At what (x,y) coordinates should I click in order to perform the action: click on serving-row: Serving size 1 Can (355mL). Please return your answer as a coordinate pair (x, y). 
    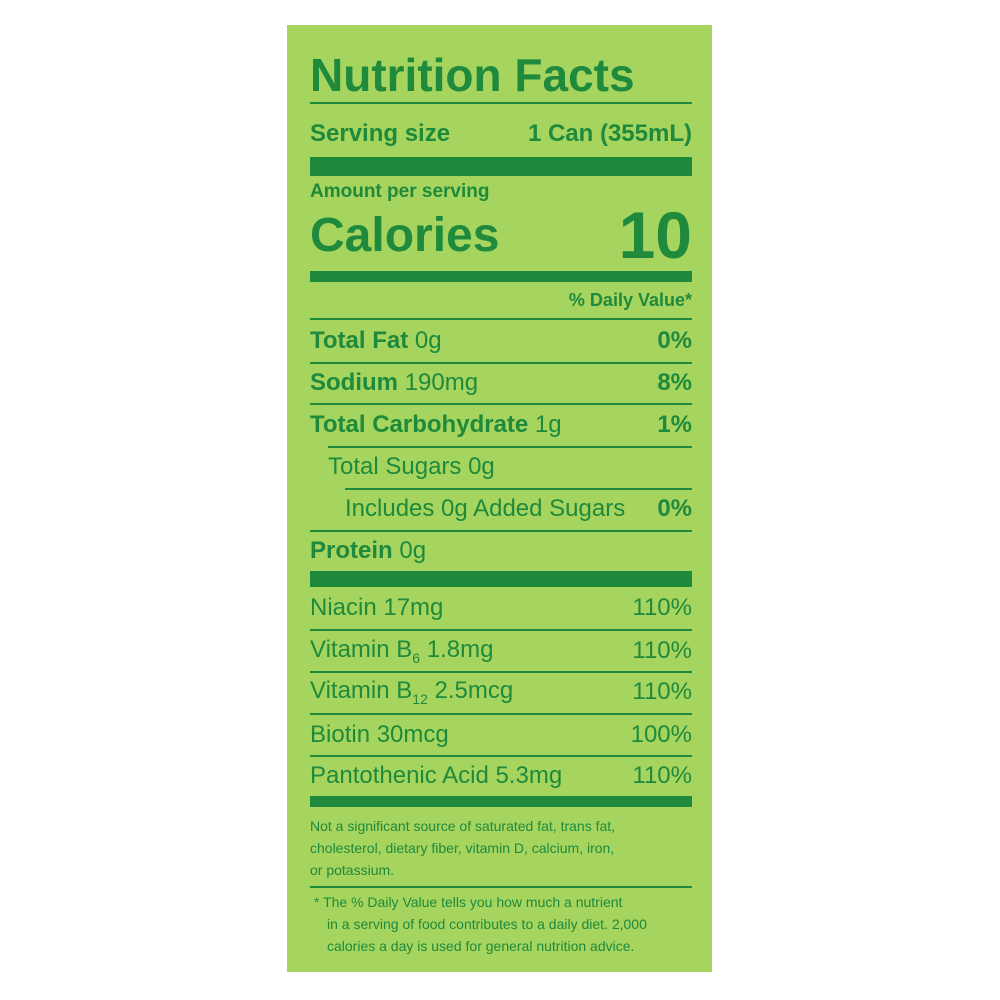
    Looking at the image, I should click on (501, 134).